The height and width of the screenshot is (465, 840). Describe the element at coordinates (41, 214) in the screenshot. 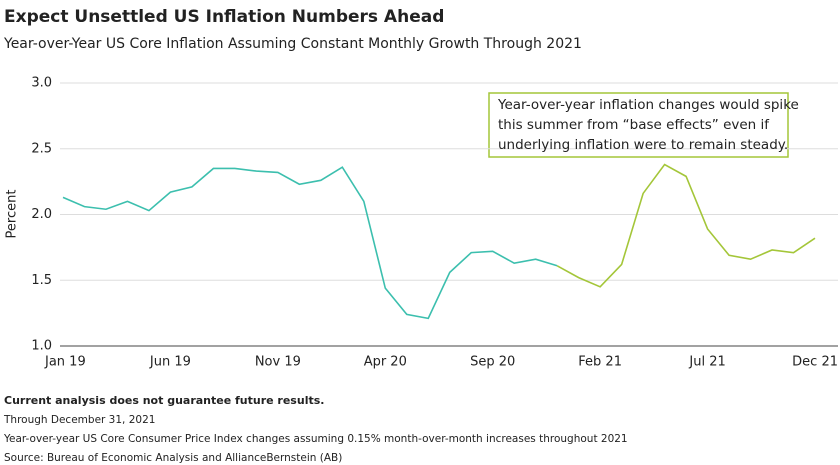

I see `y-tick-label: 2.0` at that location.